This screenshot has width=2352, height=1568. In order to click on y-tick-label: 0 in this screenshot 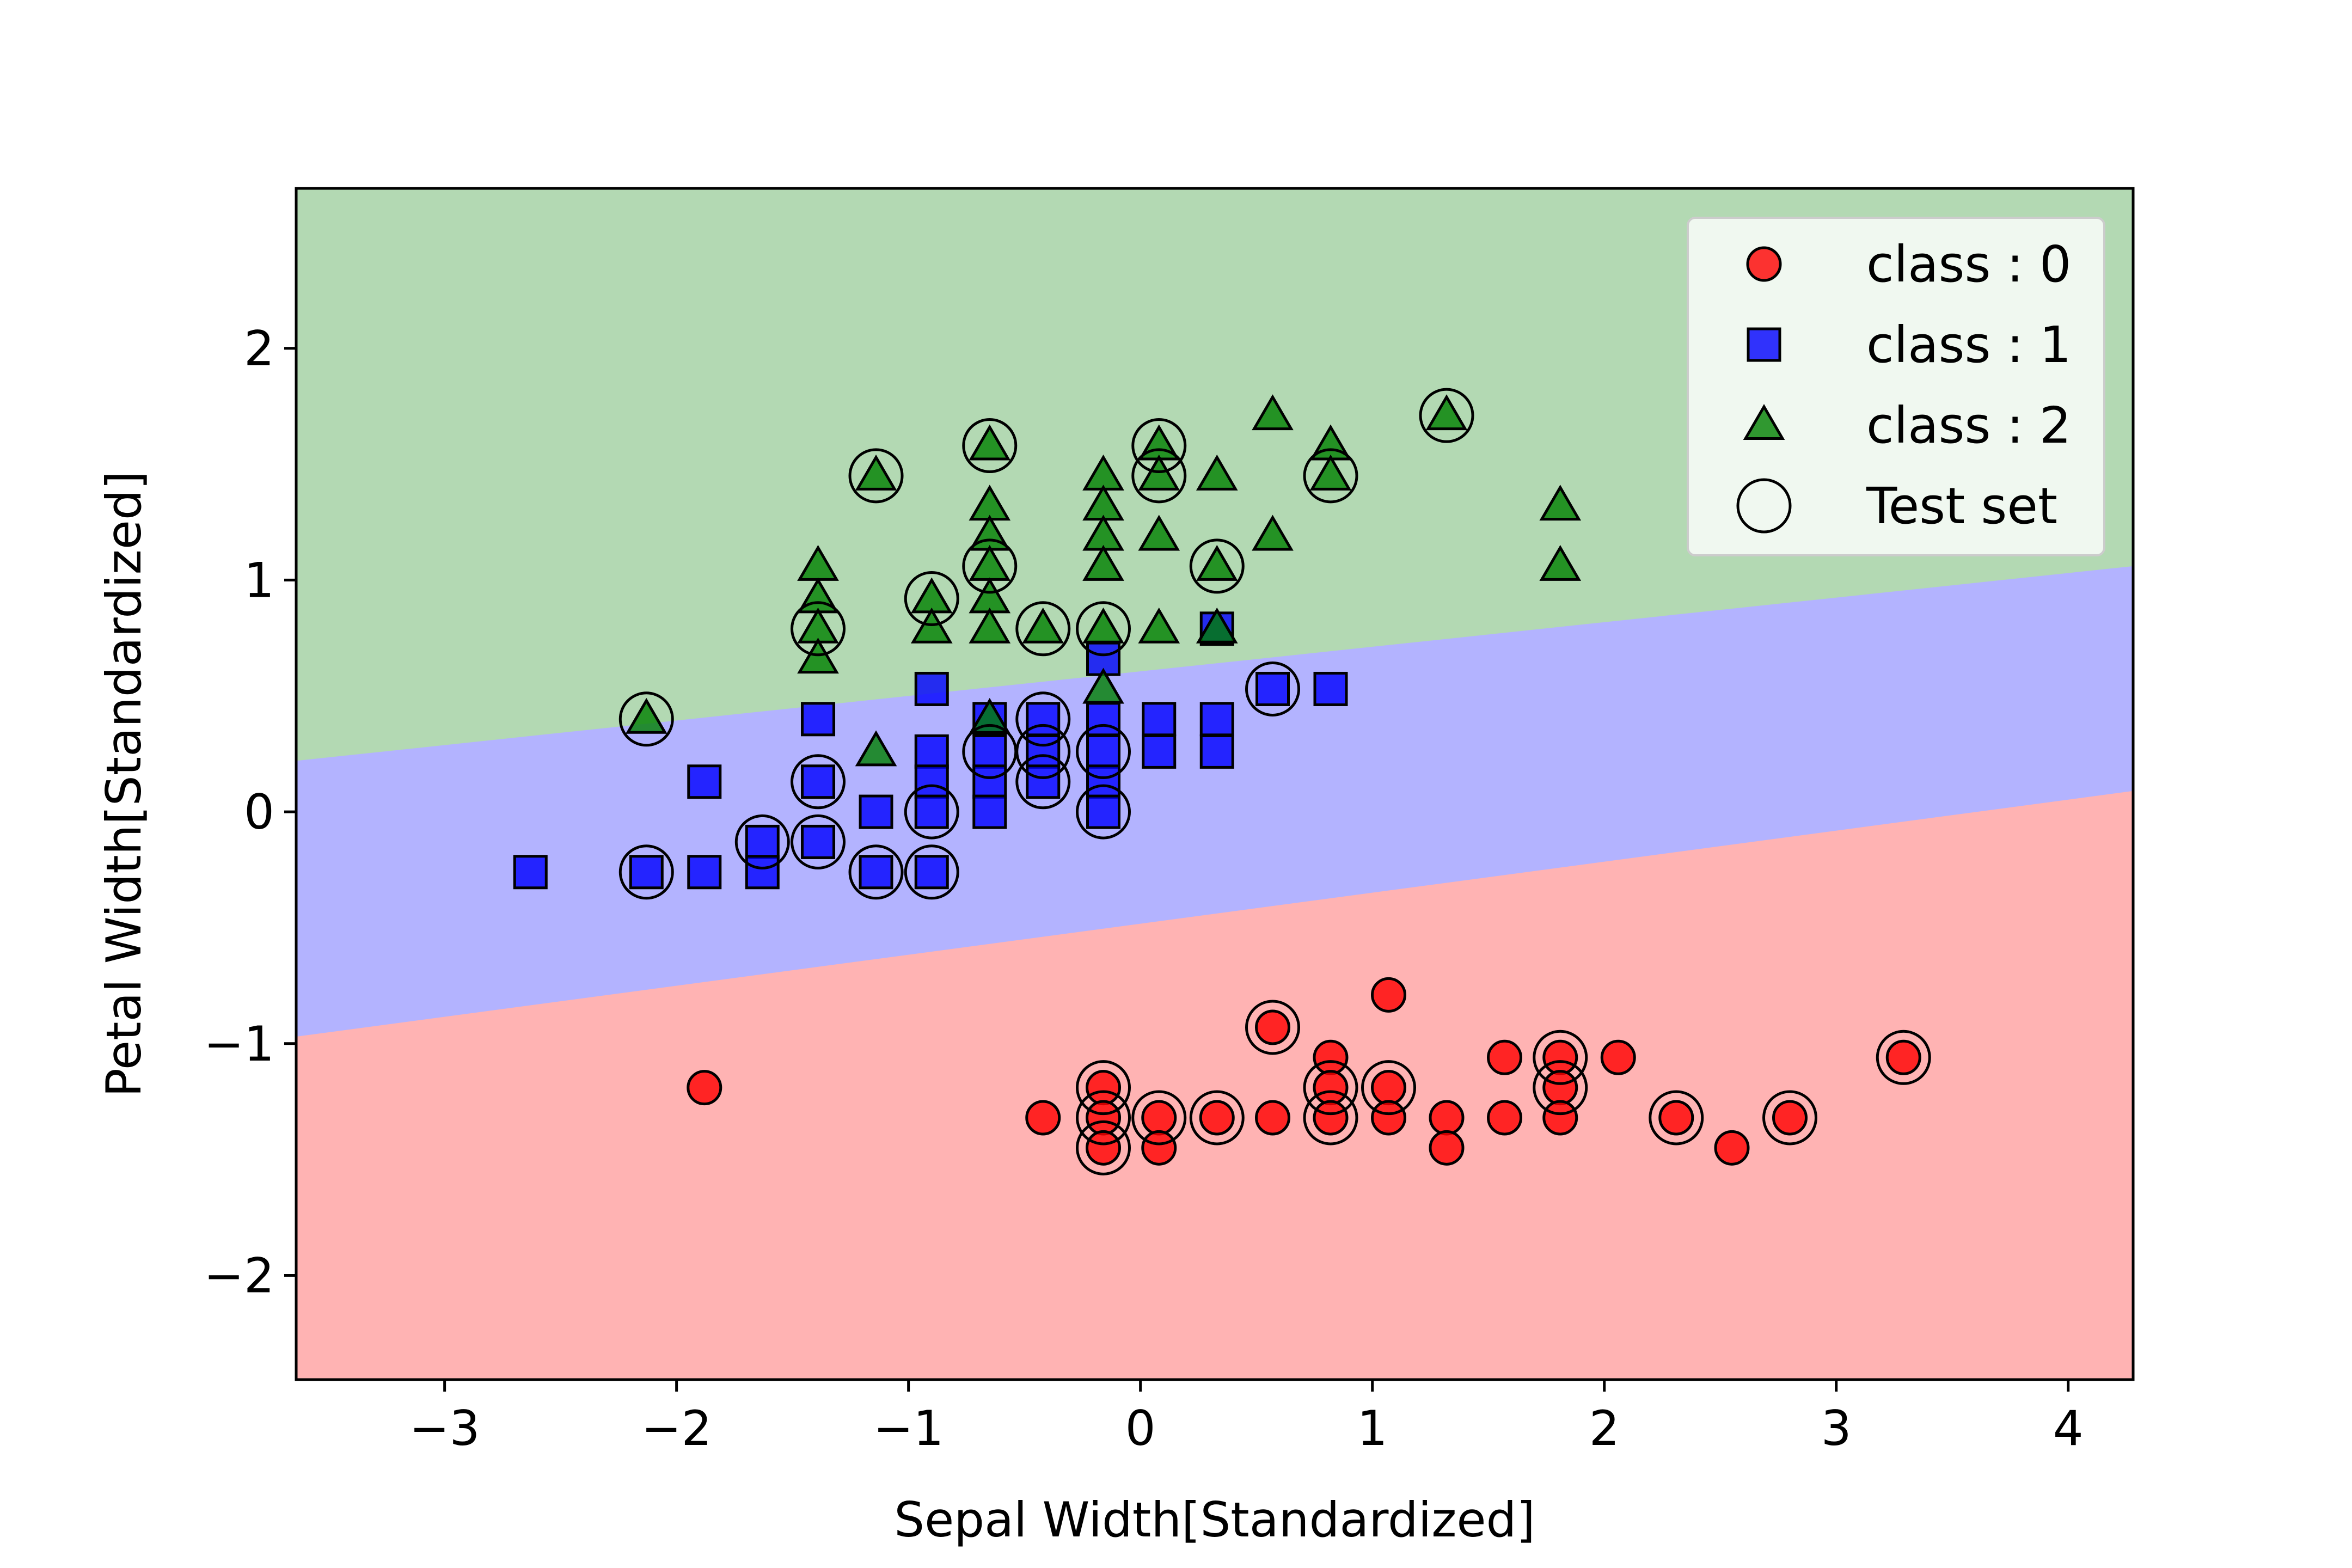, I will do `click(259, 812)`.